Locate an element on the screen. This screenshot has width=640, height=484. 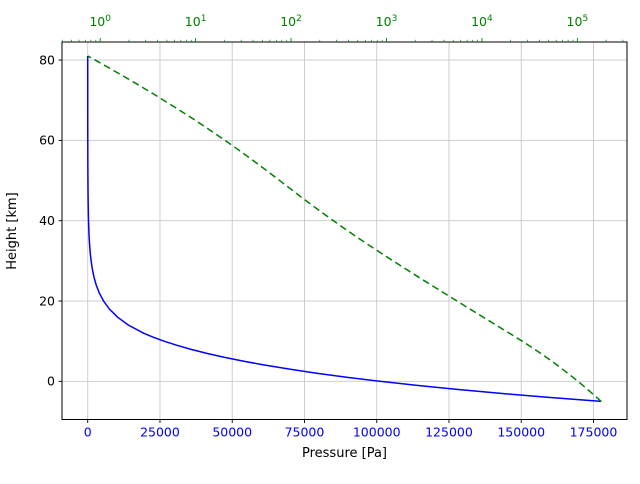
top-axis-tick-label: 103 is located at coordinates (387, 21).